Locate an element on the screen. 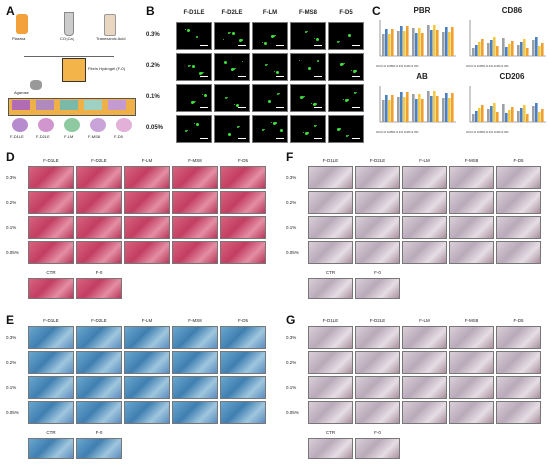  col-header: F-D1LE is located at coordinates (330, 160).